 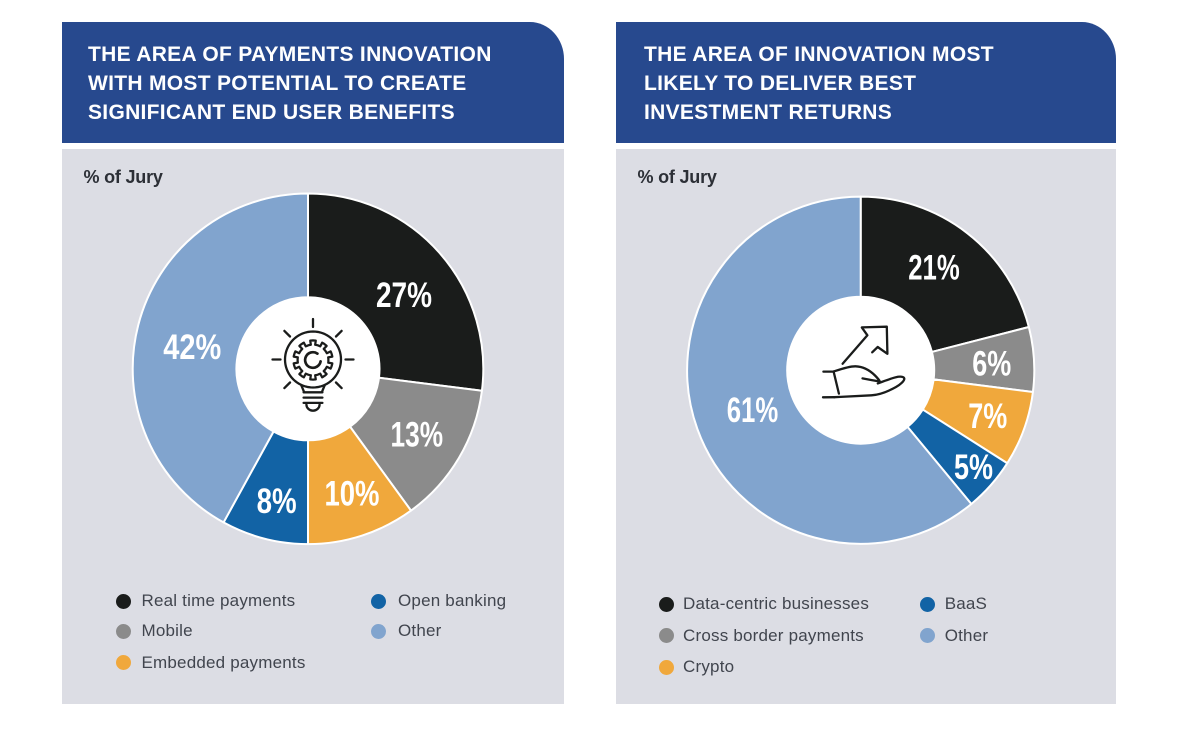 What do you see at coordinates (404, 295) in the screenshot?
I see `svg-text: 27%` at bounding box center [404, 295].